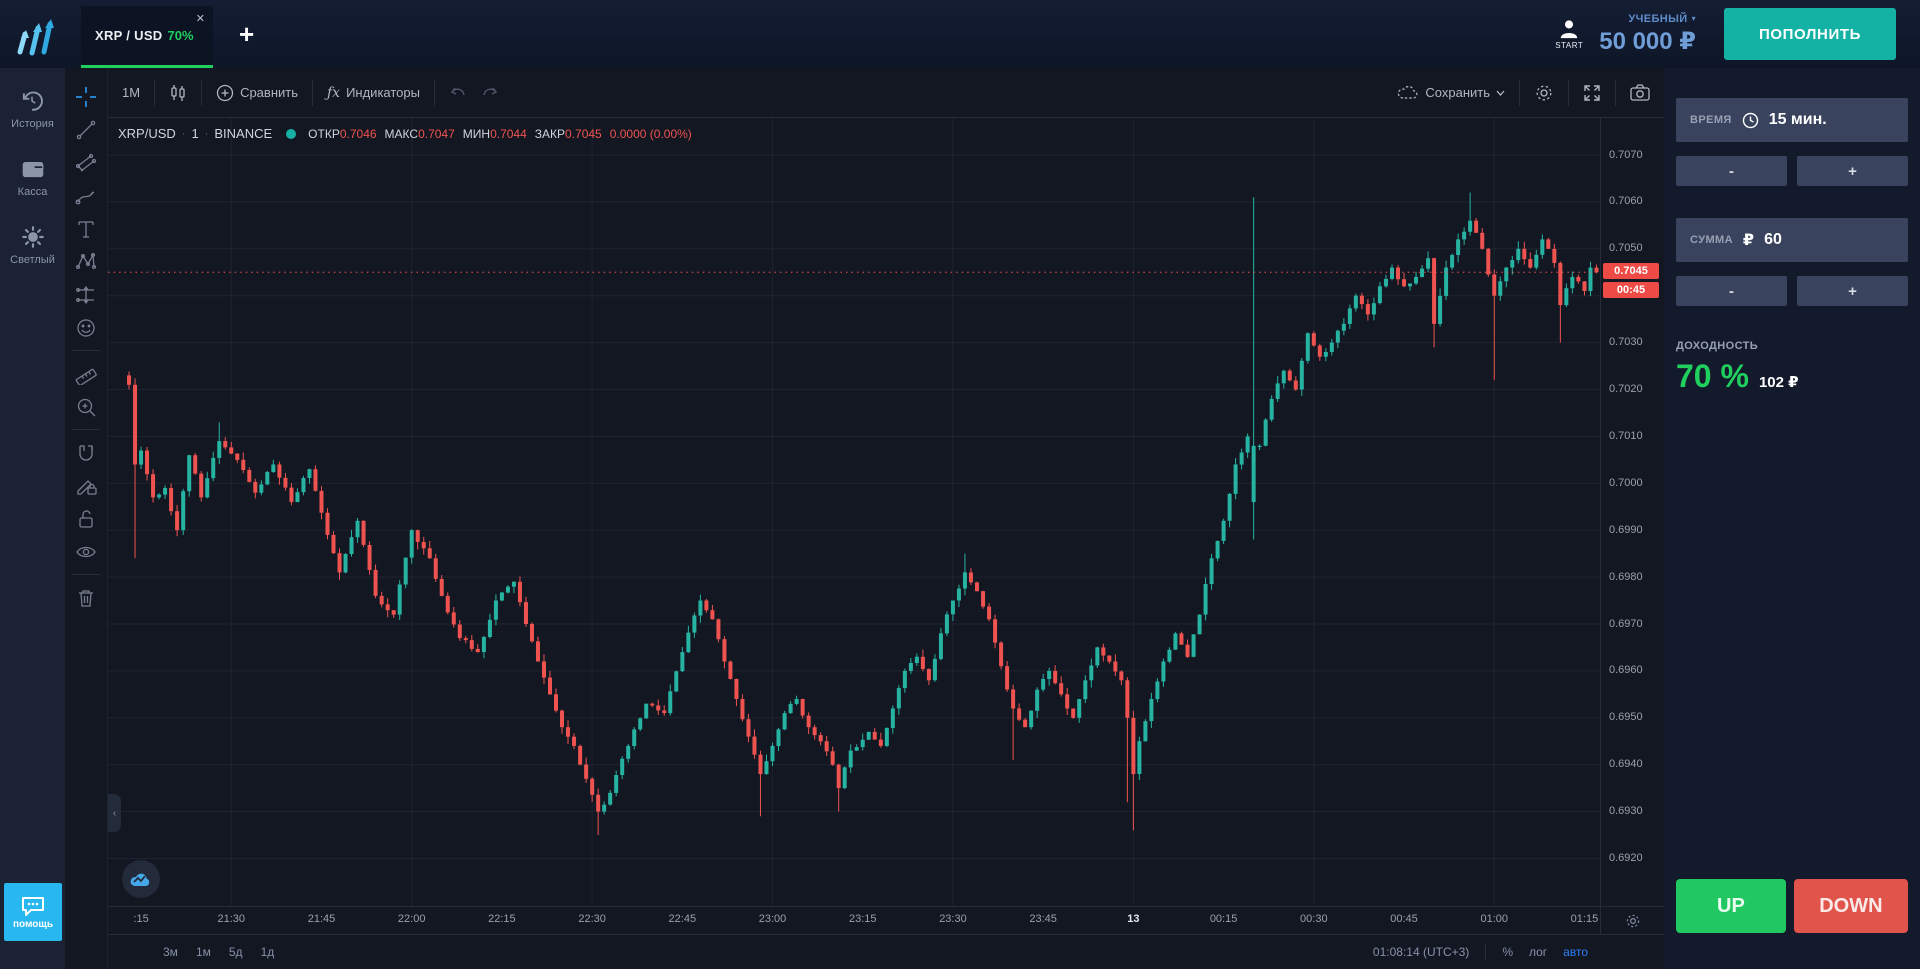 The height and width of the screenshot is (969, 1920). What do you see at coordinates (86, 96) in the screenshot?
I see `crosshair-tool-icon` at bounding box center [86, 96].